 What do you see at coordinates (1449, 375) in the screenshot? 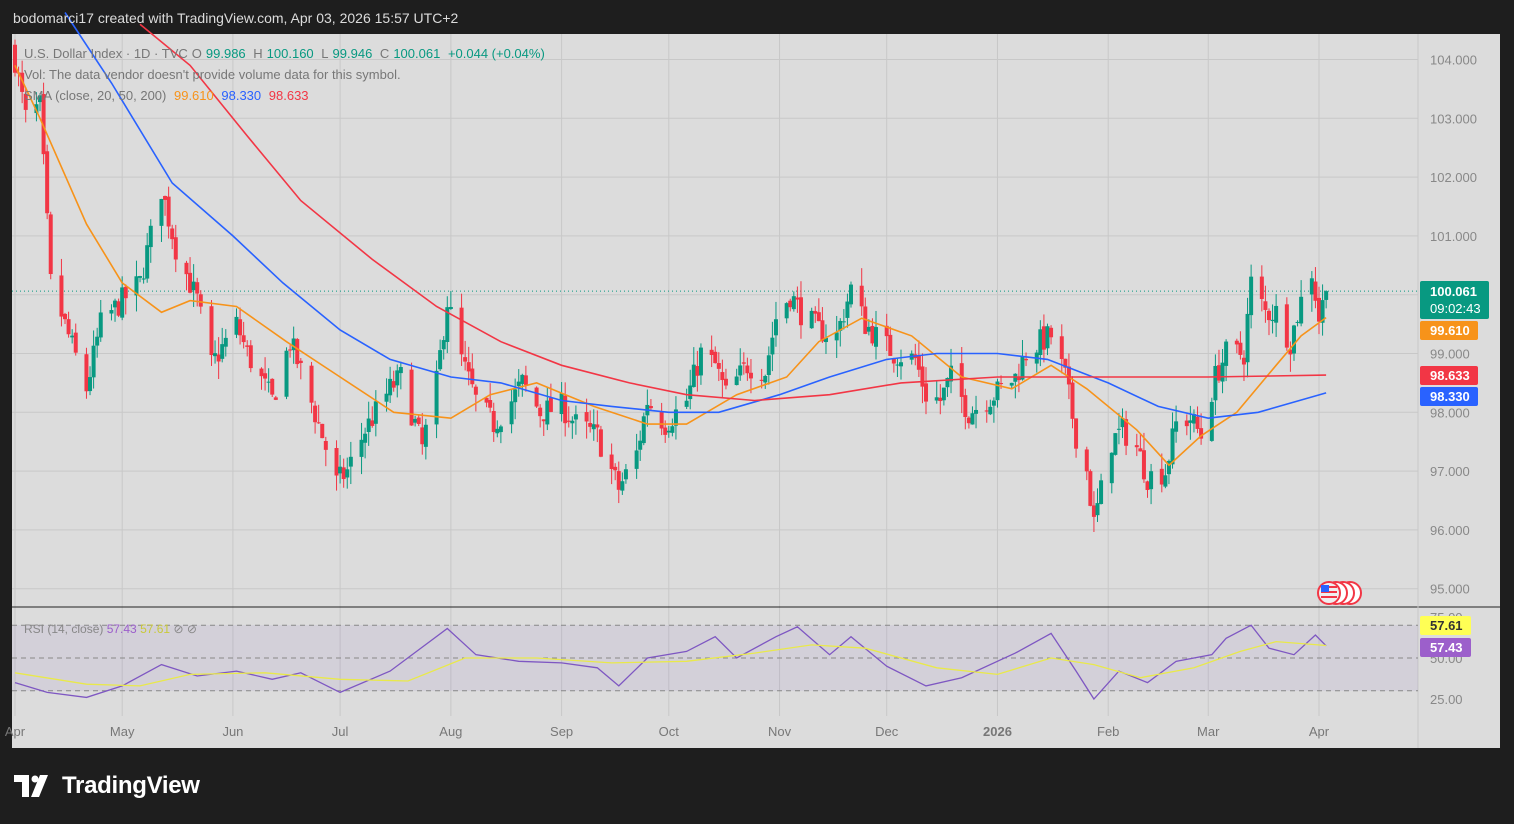
I see `sma200-badge: 98.633` at bounding box center [1449, 375].